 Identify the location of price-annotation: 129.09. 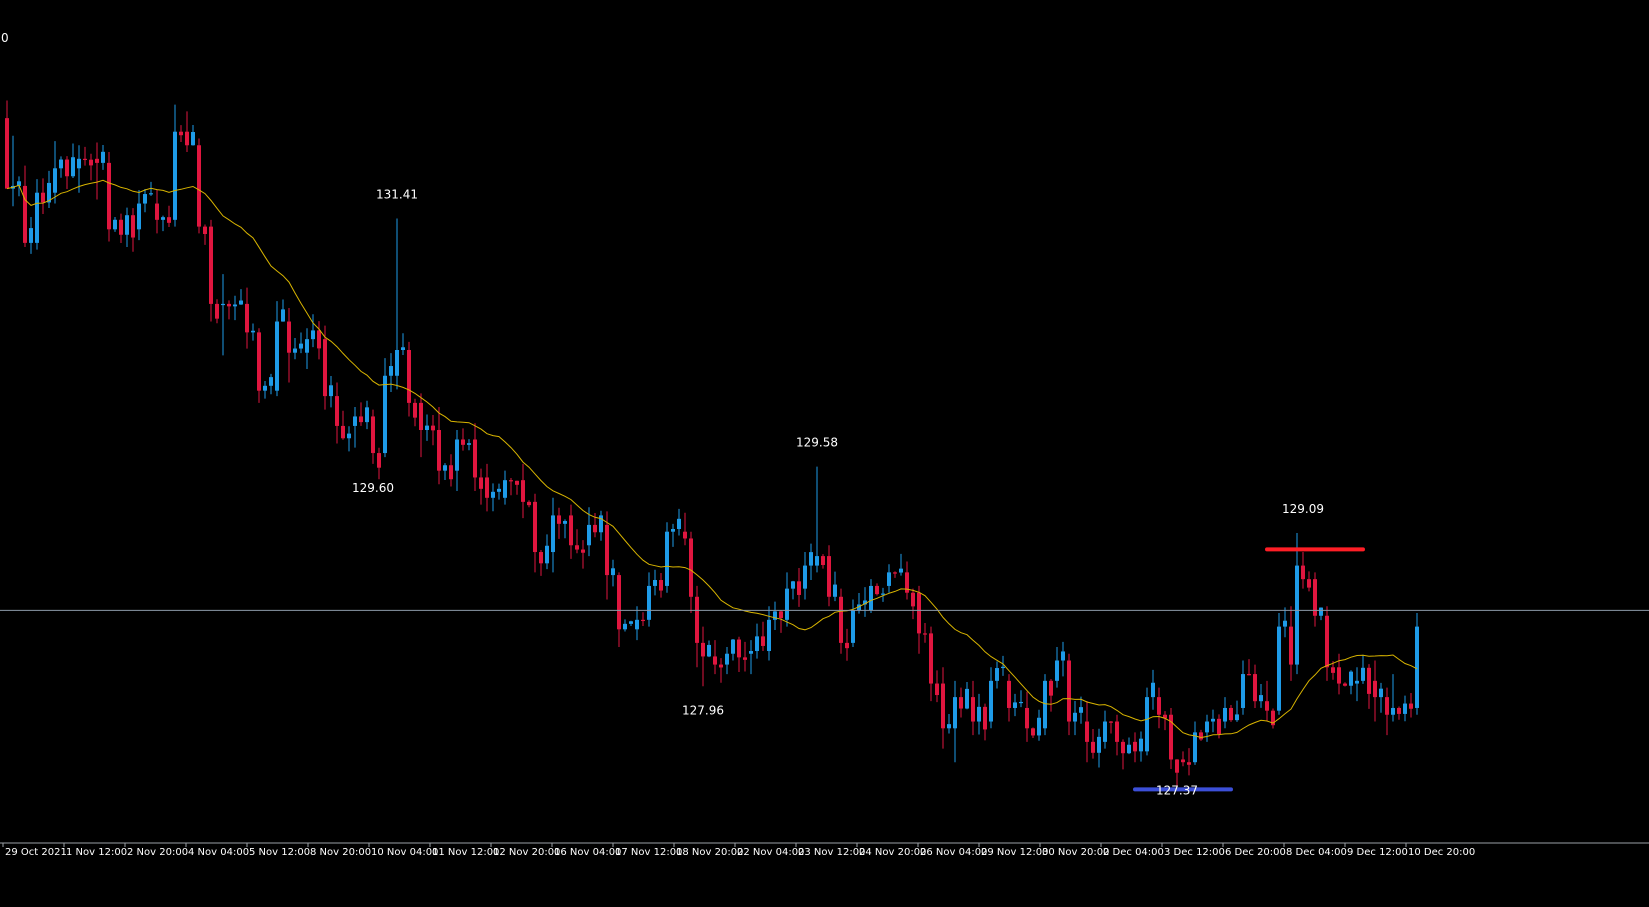
(1303, 509).